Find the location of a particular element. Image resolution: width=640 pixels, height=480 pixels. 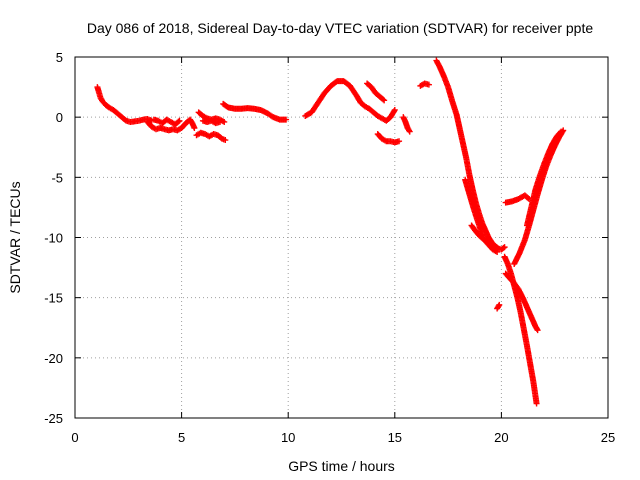

series-sat-g is located at coordinates (255, 111).